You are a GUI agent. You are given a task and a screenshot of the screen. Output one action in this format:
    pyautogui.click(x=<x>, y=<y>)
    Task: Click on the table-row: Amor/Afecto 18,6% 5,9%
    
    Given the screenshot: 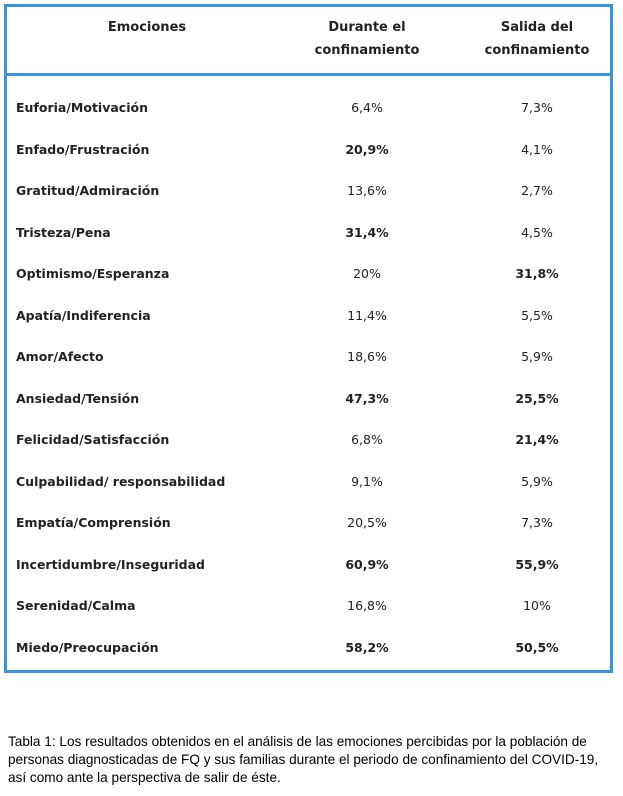 What is the action you would take?
    pyautogui.click(x=308, y=357)
    